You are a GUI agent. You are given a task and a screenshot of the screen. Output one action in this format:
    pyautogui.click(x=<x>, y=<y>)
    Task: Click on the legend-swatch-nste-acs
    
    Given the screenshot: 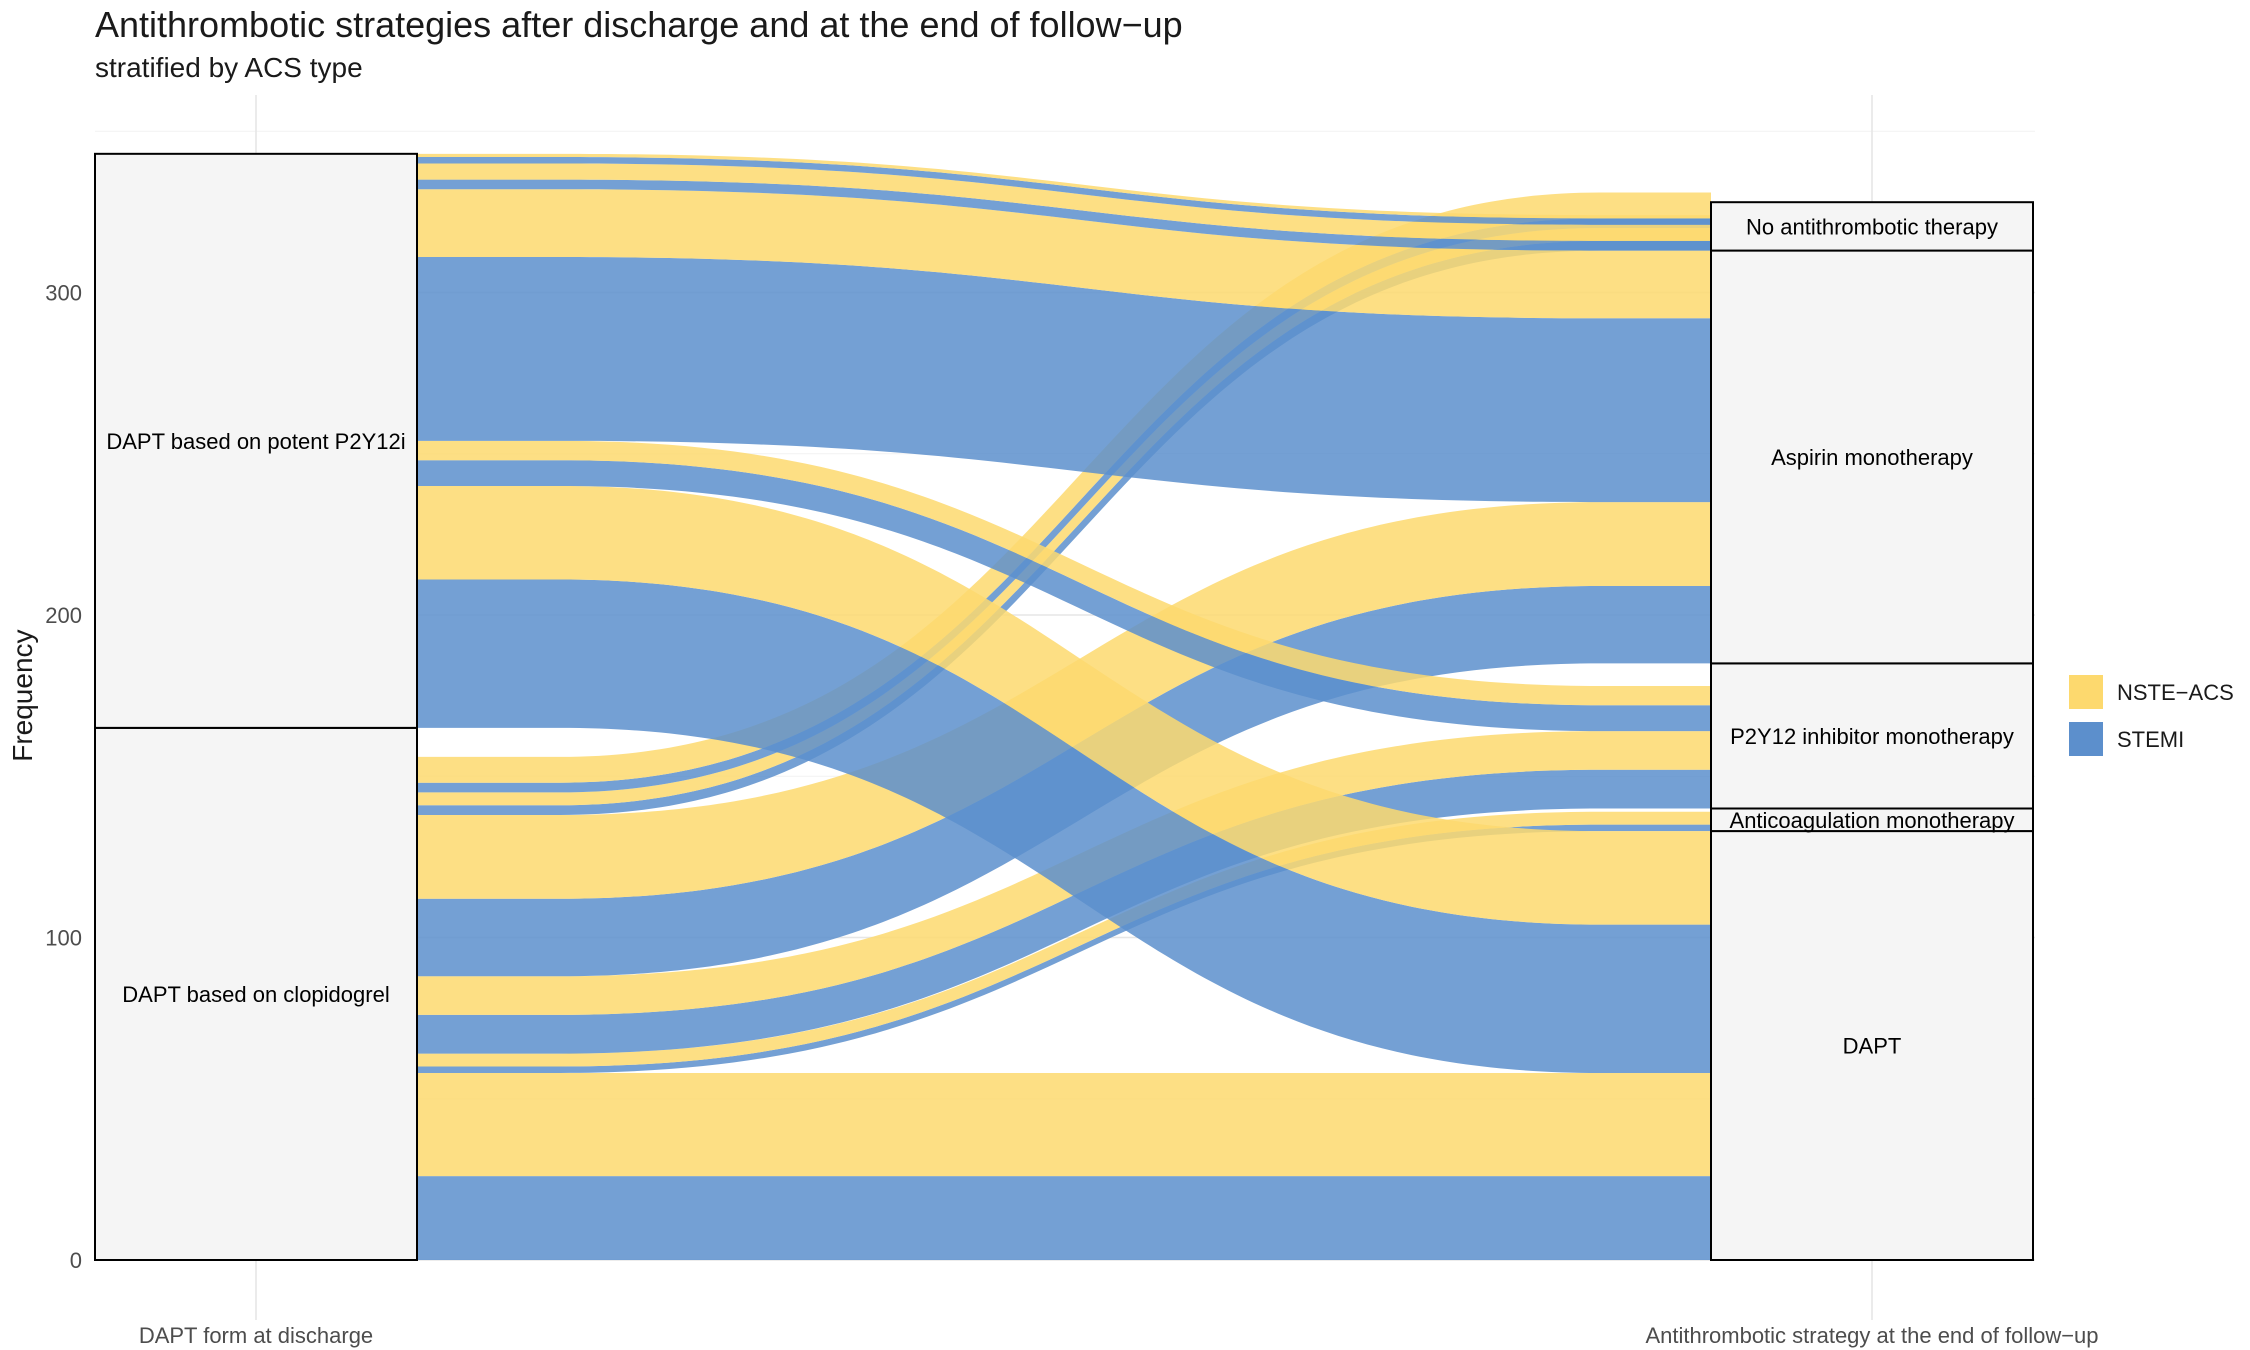 What is the action you would take?
    pyautogui.click(x=2086, y=692)
    